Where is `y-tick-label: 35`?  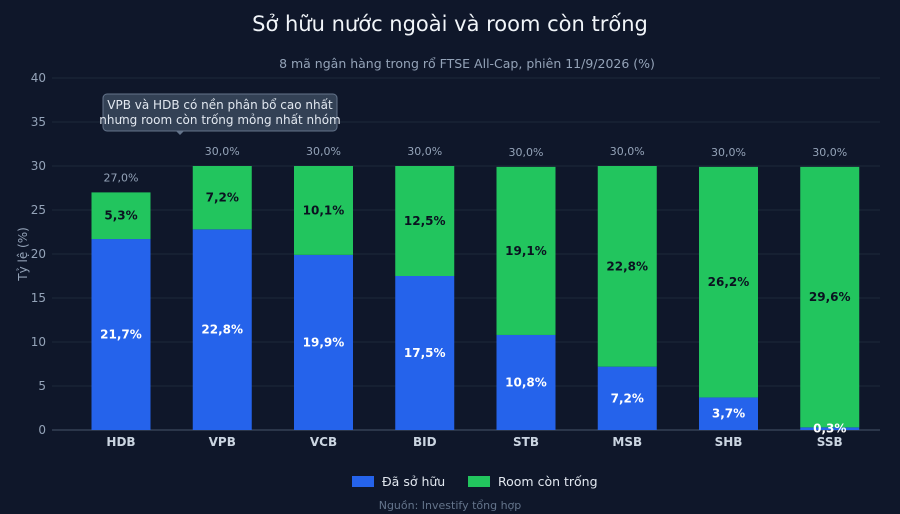 y-tick-label: 35 is located at coordinates (38, 122).